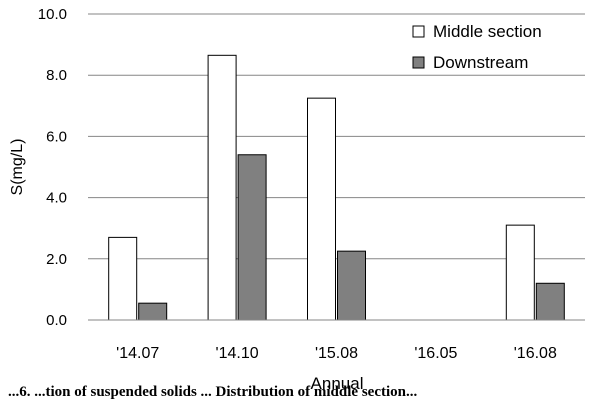 The image size is (600, 405). Describe the element at coordinates (237, 353) in the screenshot. I see `x-tick-label: '14.10` at that location.